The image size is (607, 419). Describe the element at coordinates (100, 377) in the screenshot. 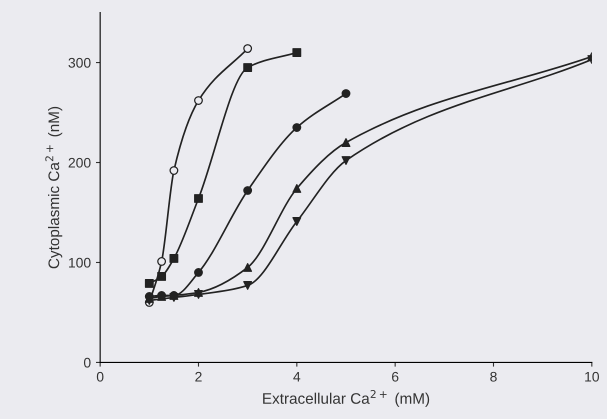

I see `x-tick-label: 0` at that location.